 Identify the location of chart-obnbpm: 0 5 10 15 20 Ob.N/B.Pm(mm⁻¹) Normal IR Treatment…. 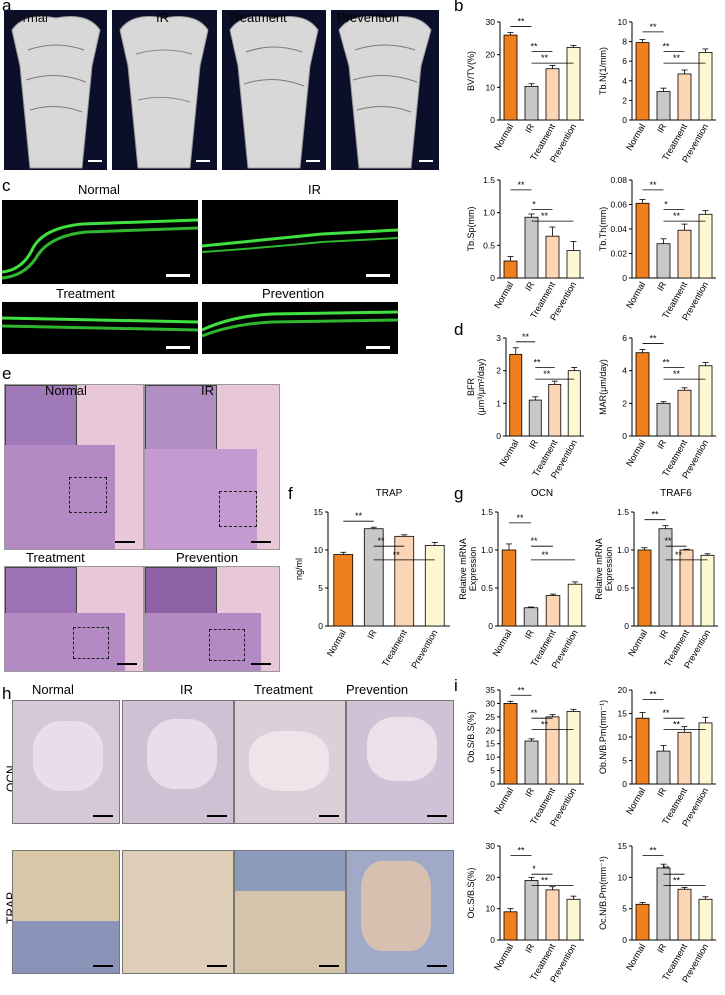
(658, 756).